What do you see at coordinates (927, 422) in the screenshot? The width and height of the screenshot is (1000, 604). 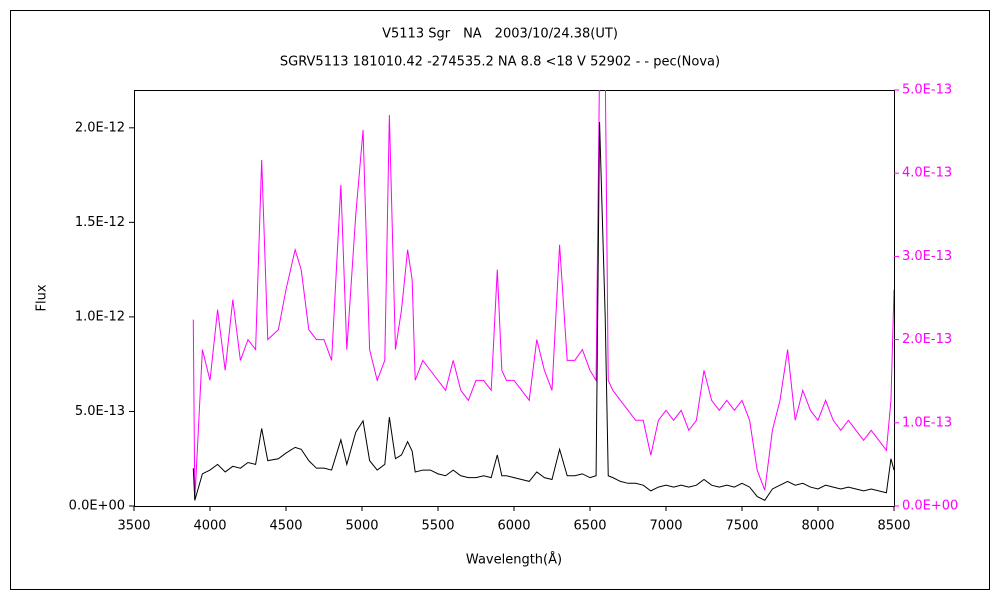 I see `y2-tick-label: 1.0E-13` at bounding box center [927, 422].